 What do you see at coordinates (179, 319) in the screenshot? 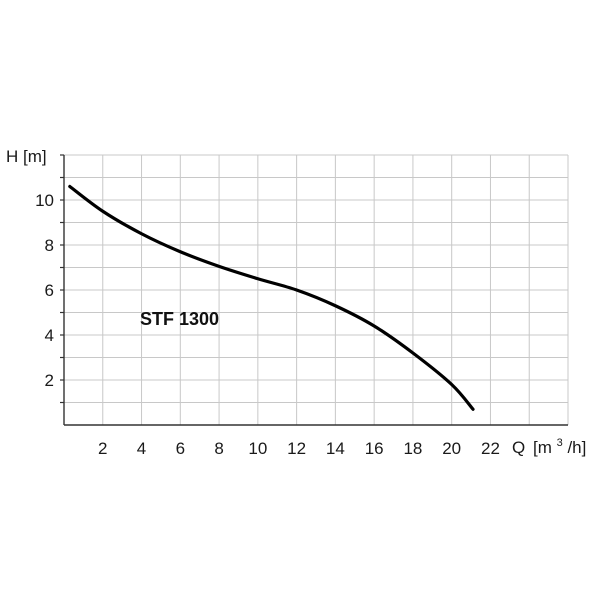
I see `series-label: STF 1300` at bounding box center [179, 319].